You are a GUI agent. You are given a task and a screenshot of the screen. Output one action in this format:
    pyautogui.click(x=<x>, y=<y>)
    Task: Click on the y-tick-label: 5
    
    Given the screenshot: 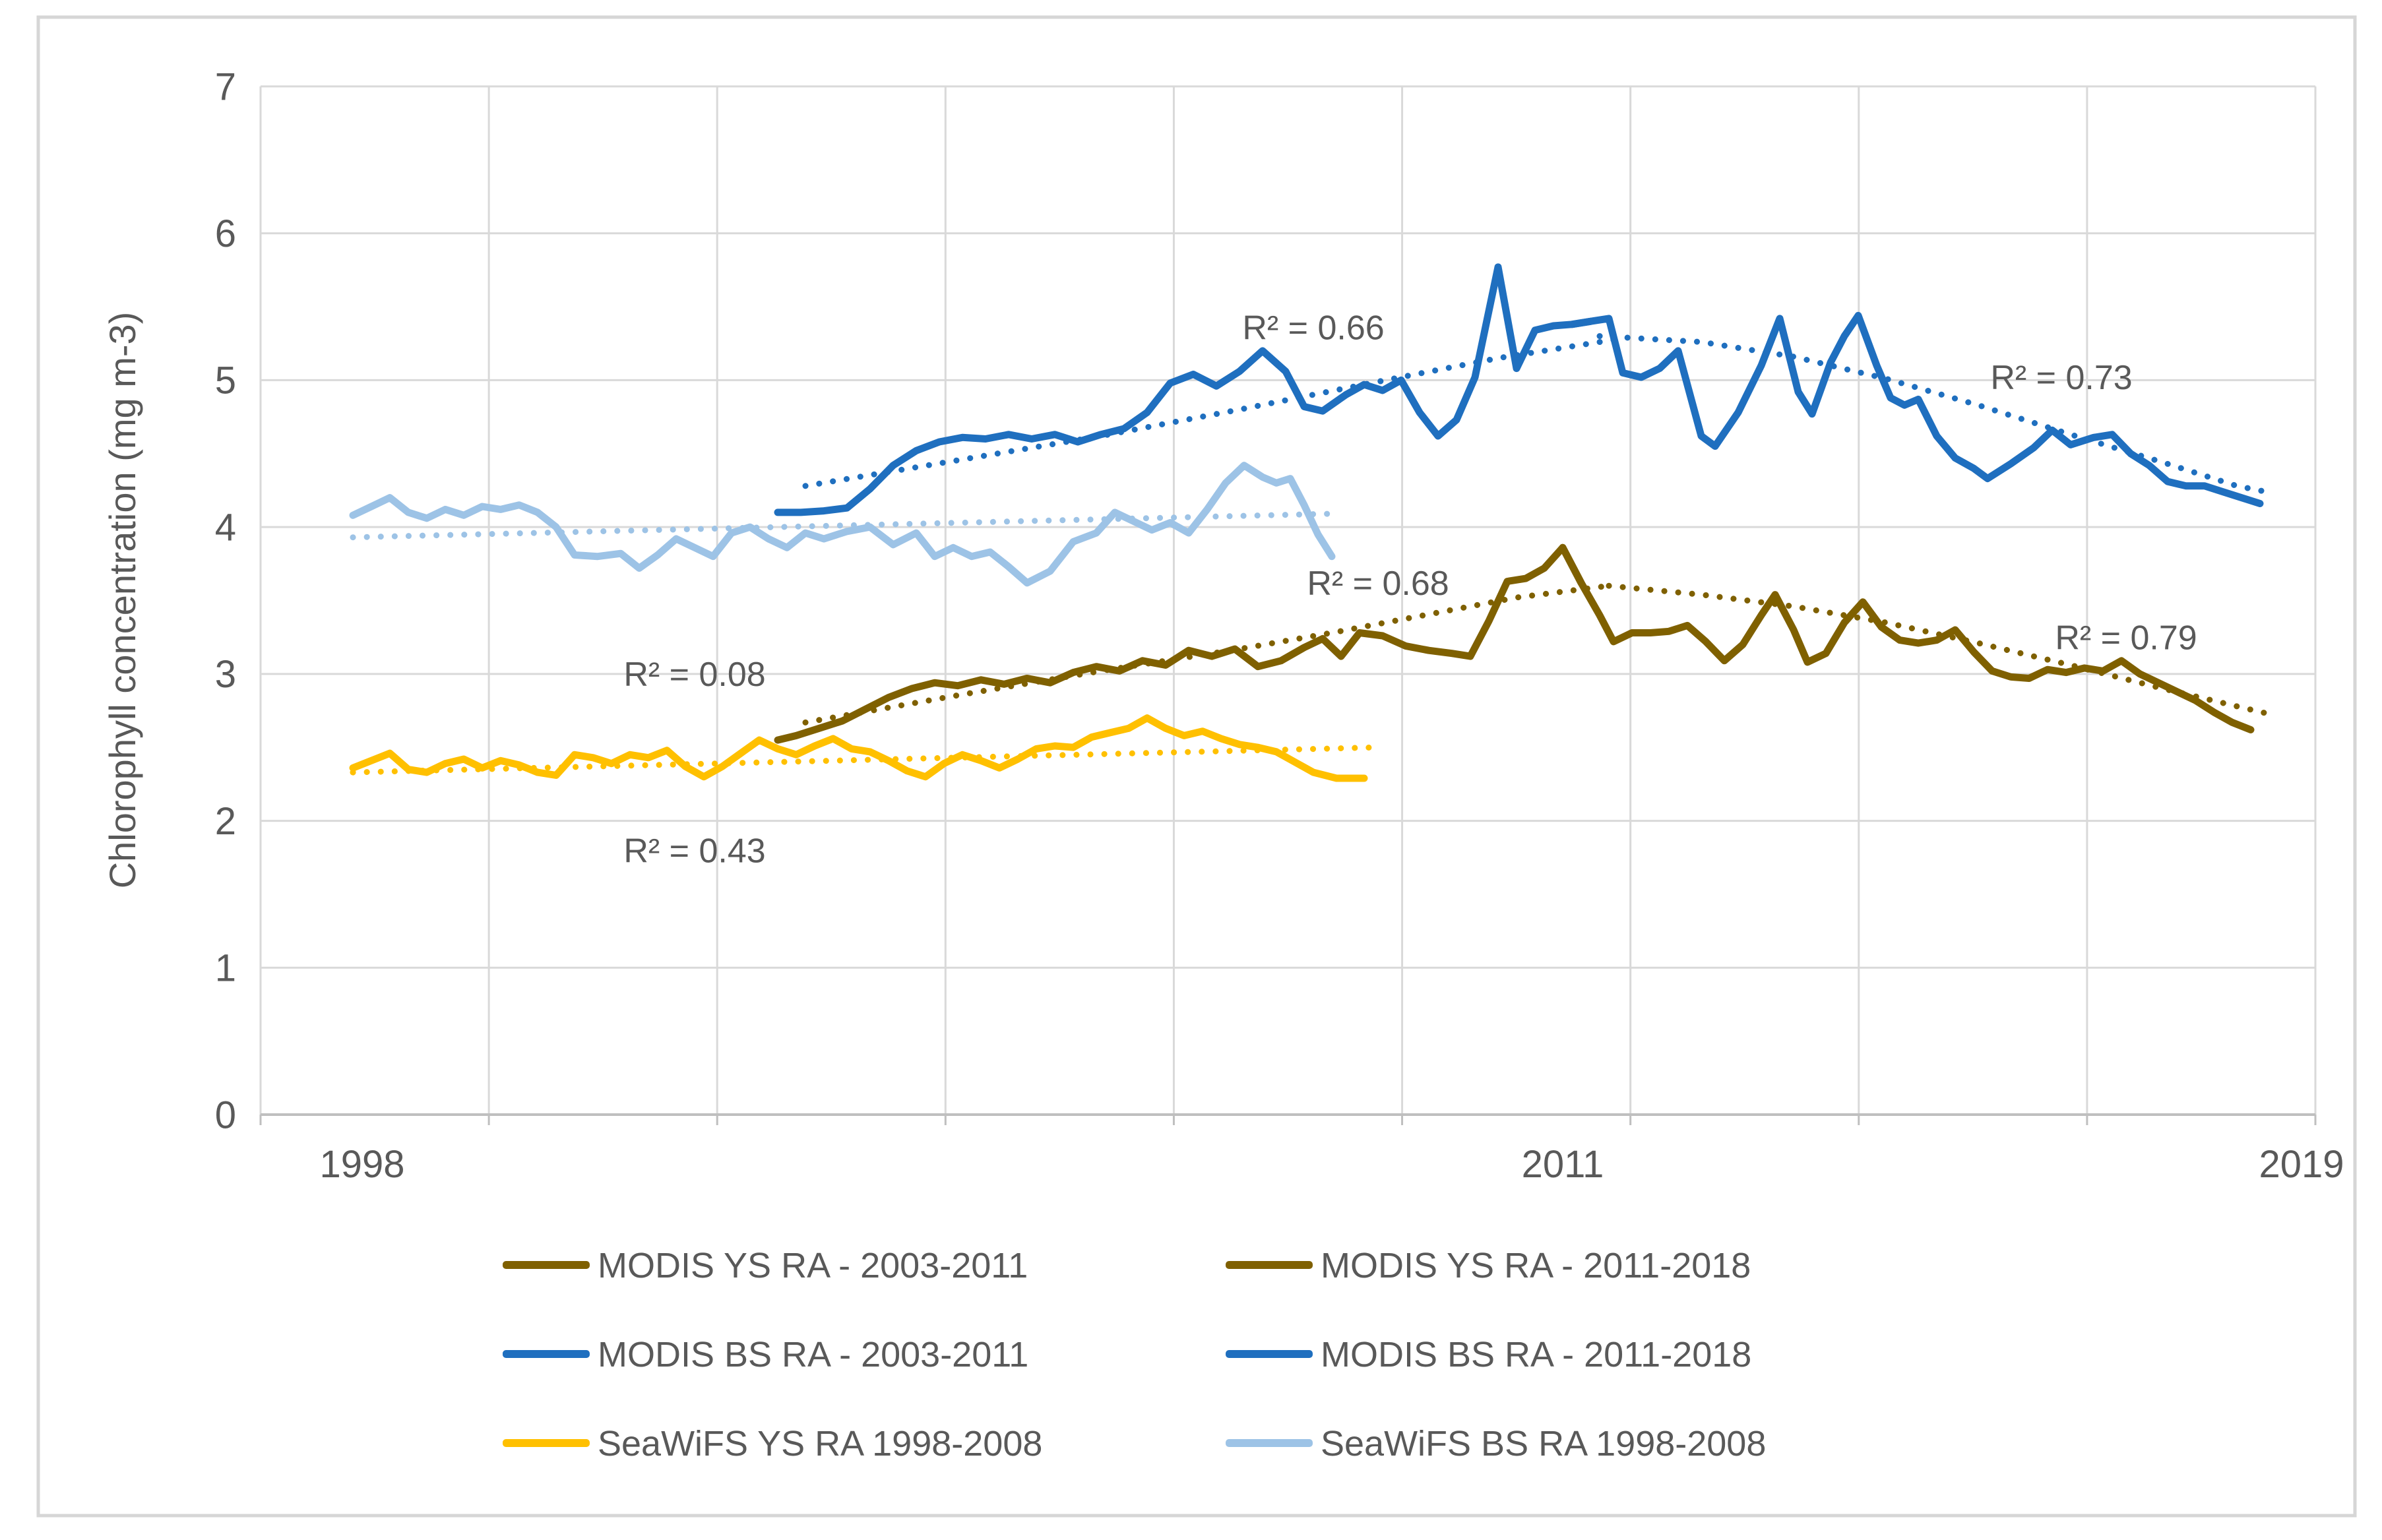 What is the action you would take?
    pyautogui.click(x=225, y=380)
    